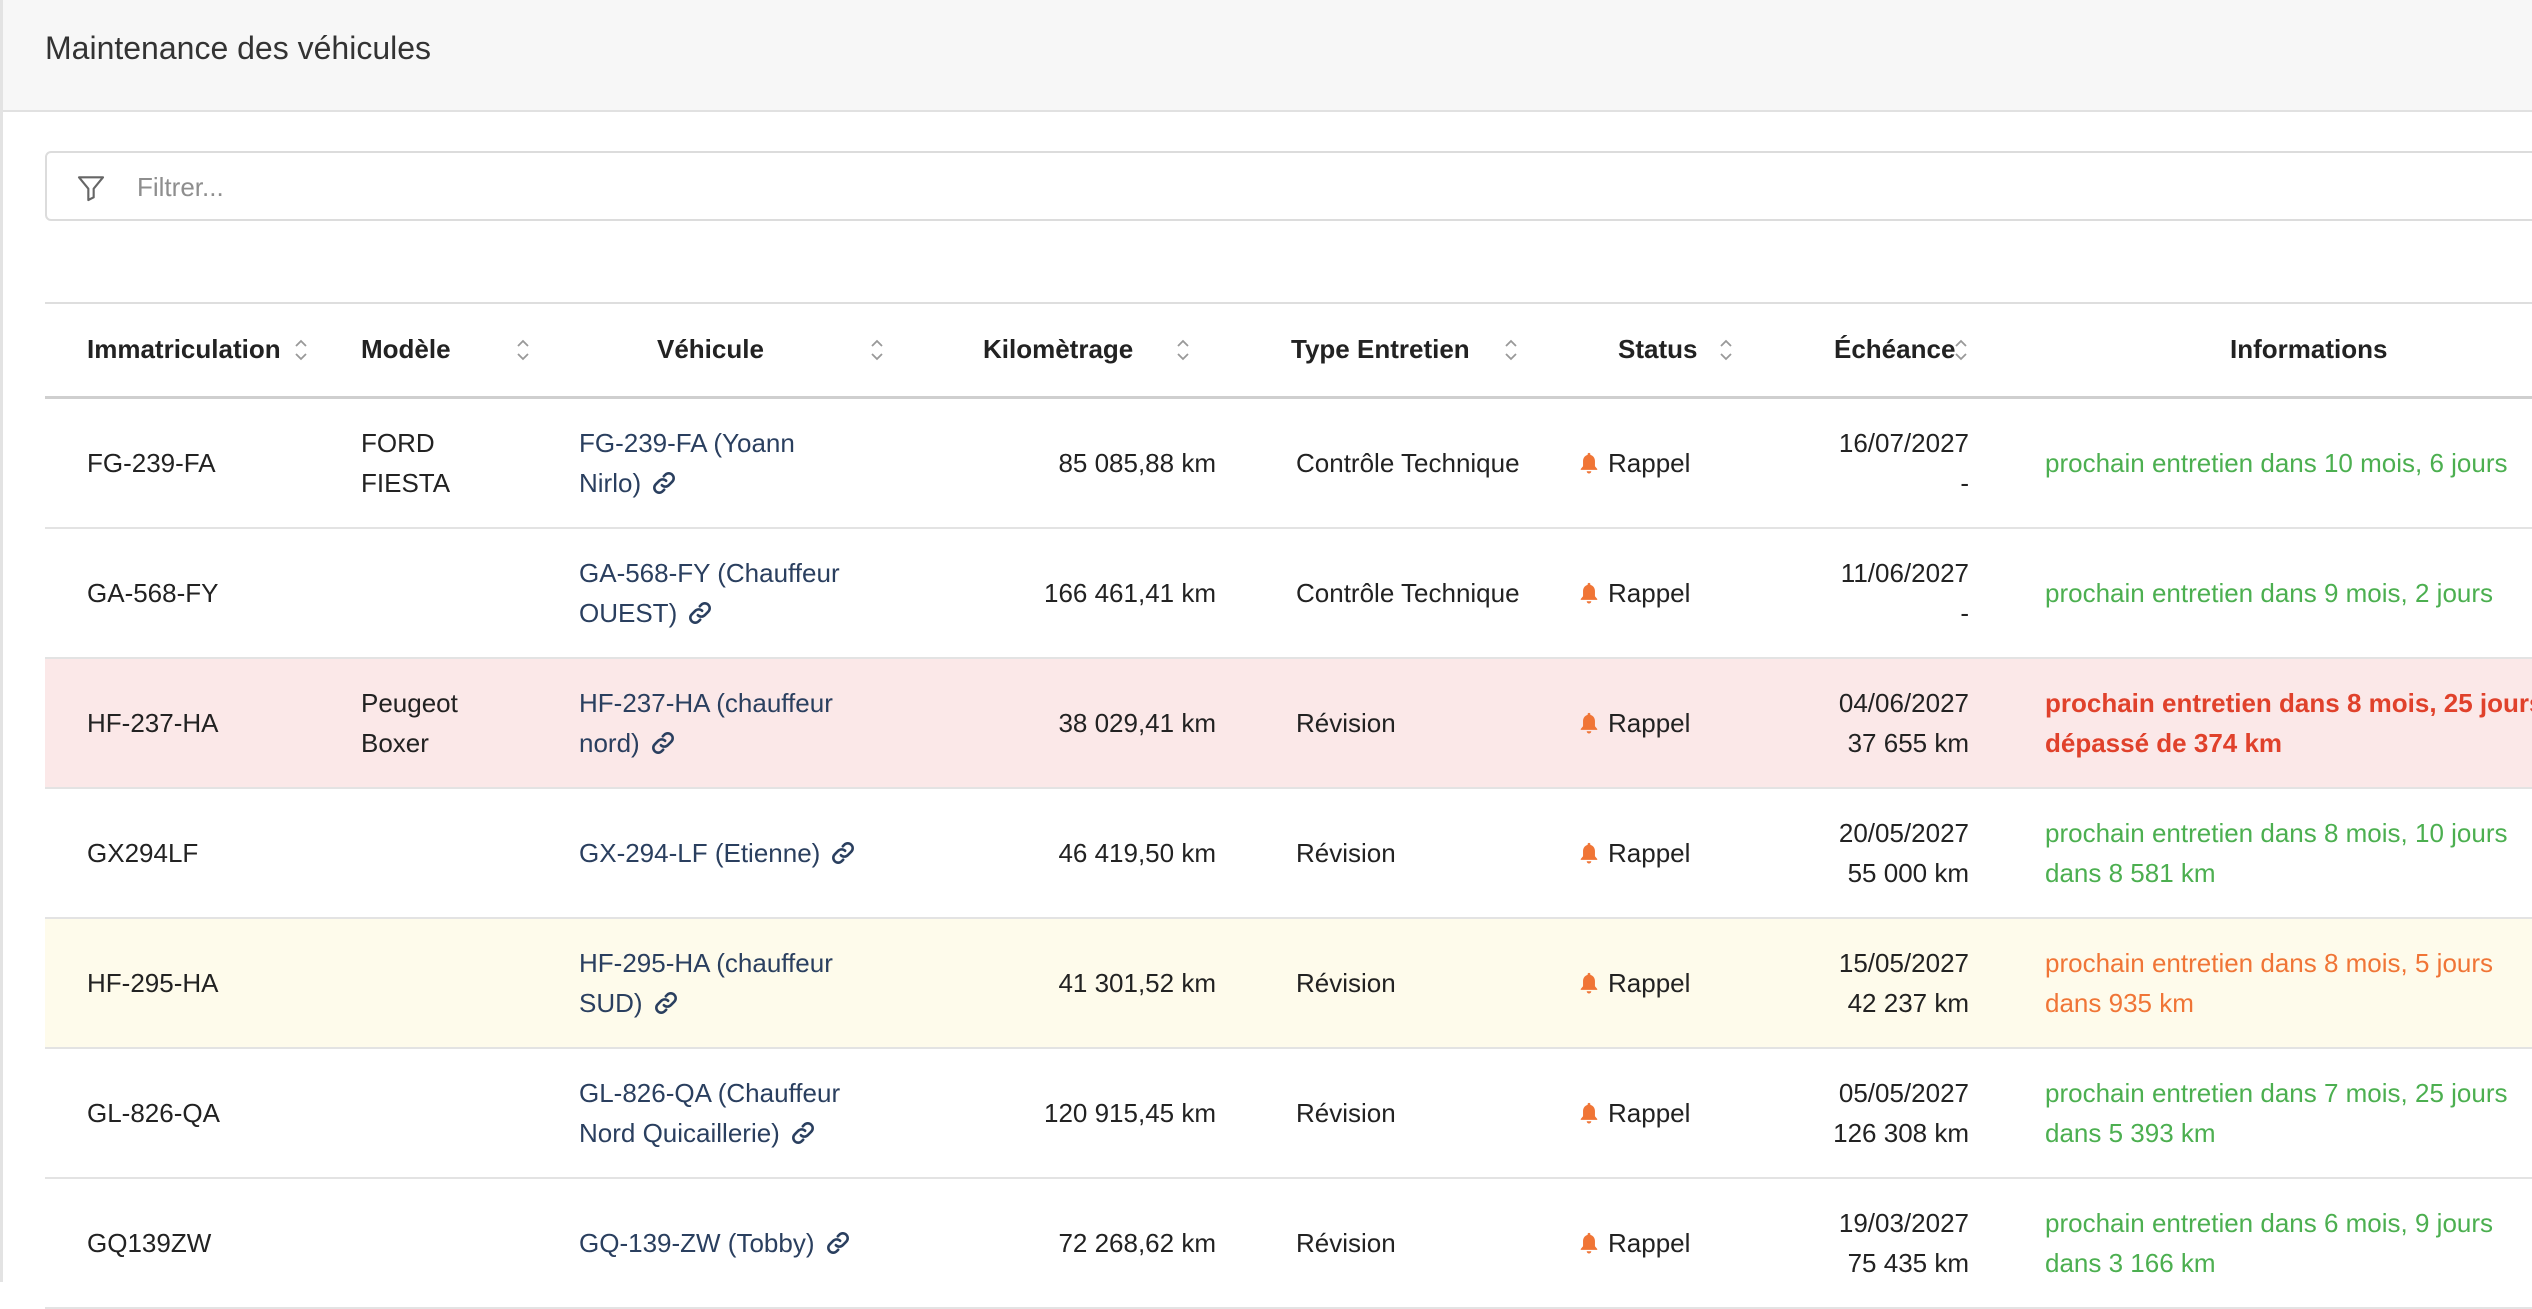 The image size is (2532, 1309). I want to click on echeance-date: 20/05/2027, so click(1903, 833).